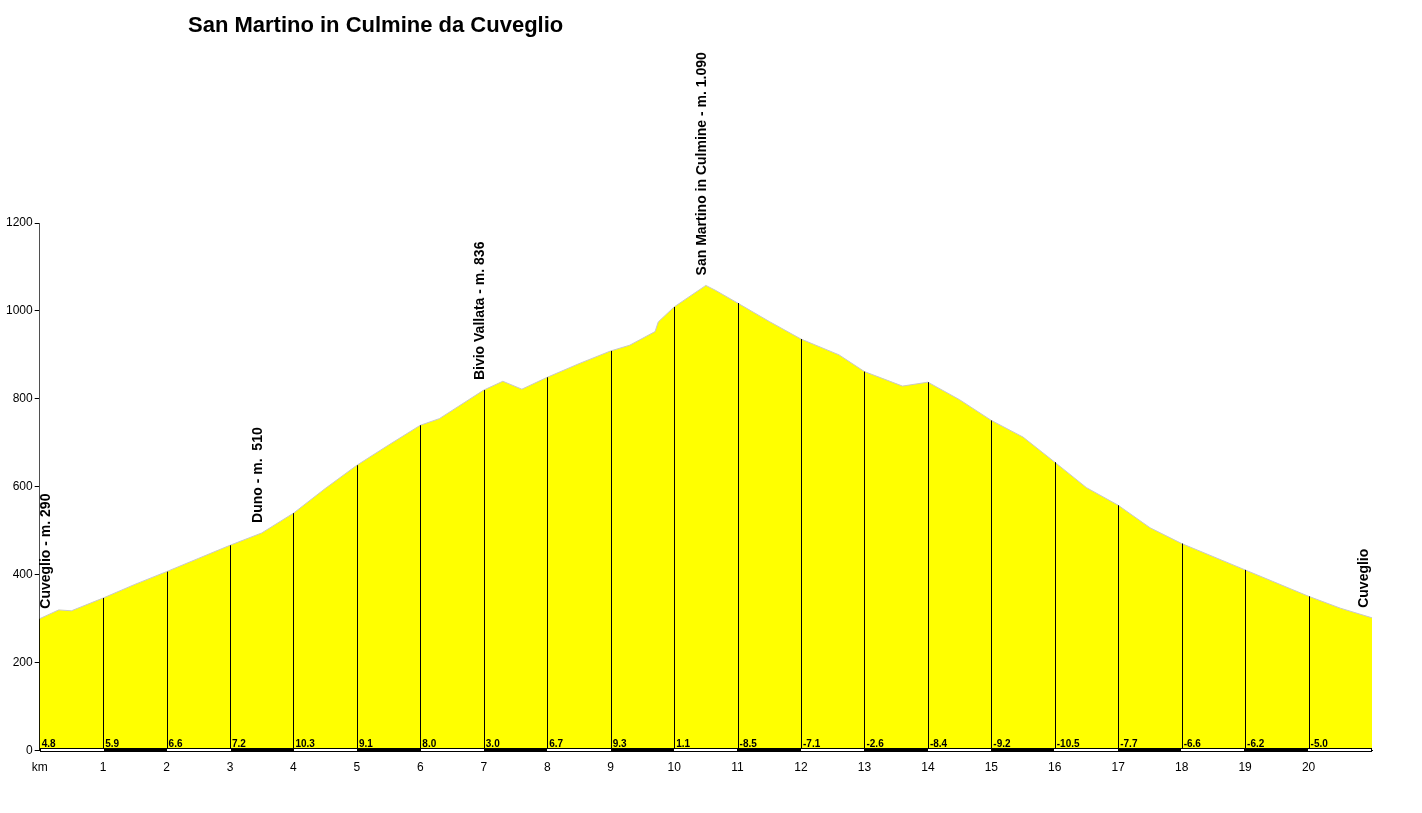 Image resolution: width=1422 pixels, height=813 pixels. Describe the element at coordinates (19, 310) in the screenshot. I see `y-tick-label: 1000` at that location.